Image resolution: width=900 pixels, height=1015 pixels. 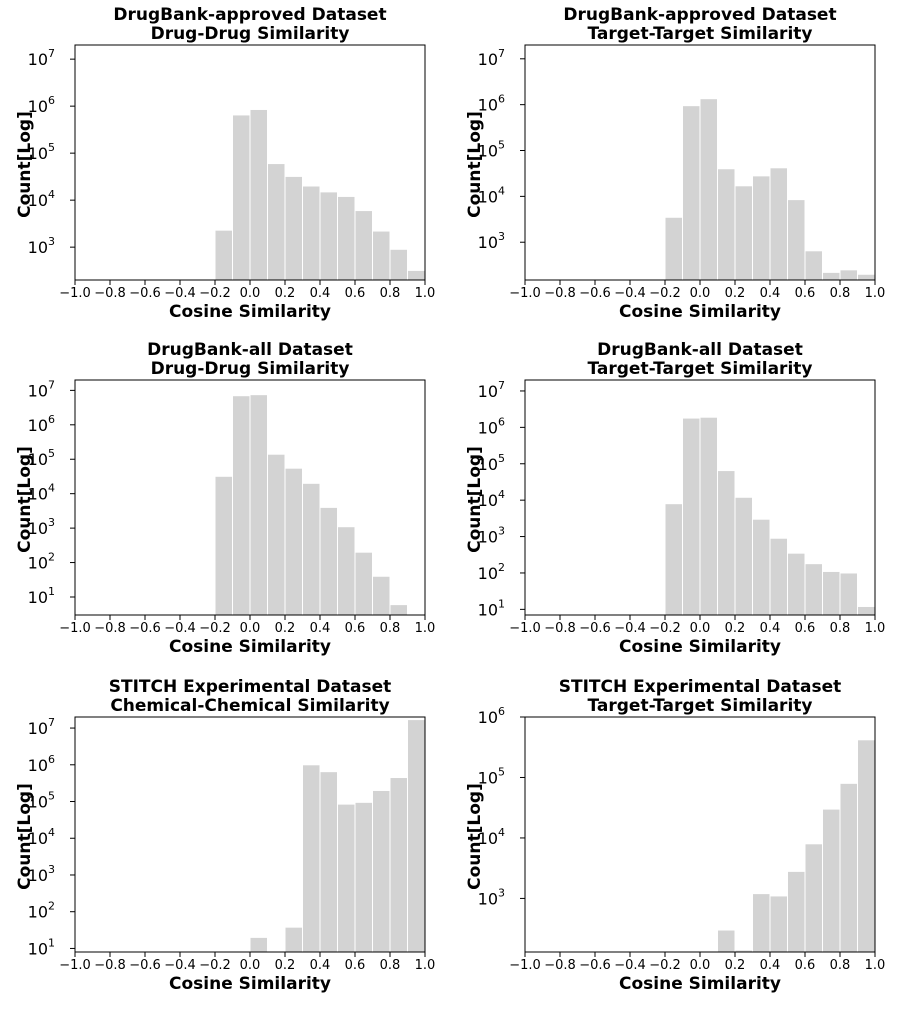 I want to click on chart-subtitle: Target-Target Similarity, so click(x=700, y=369).